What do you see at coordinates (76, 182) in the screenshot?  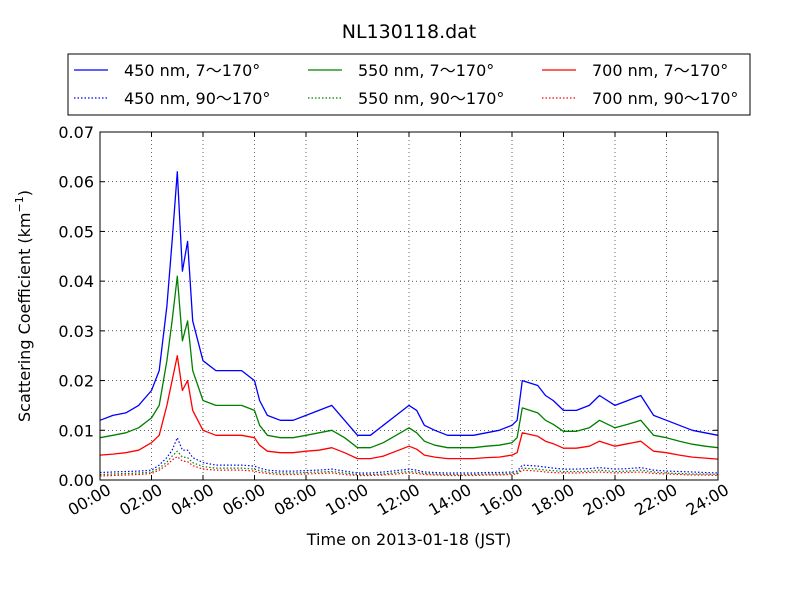 I see `y-tick-label: 0.06` at bounding box center [76, 182].